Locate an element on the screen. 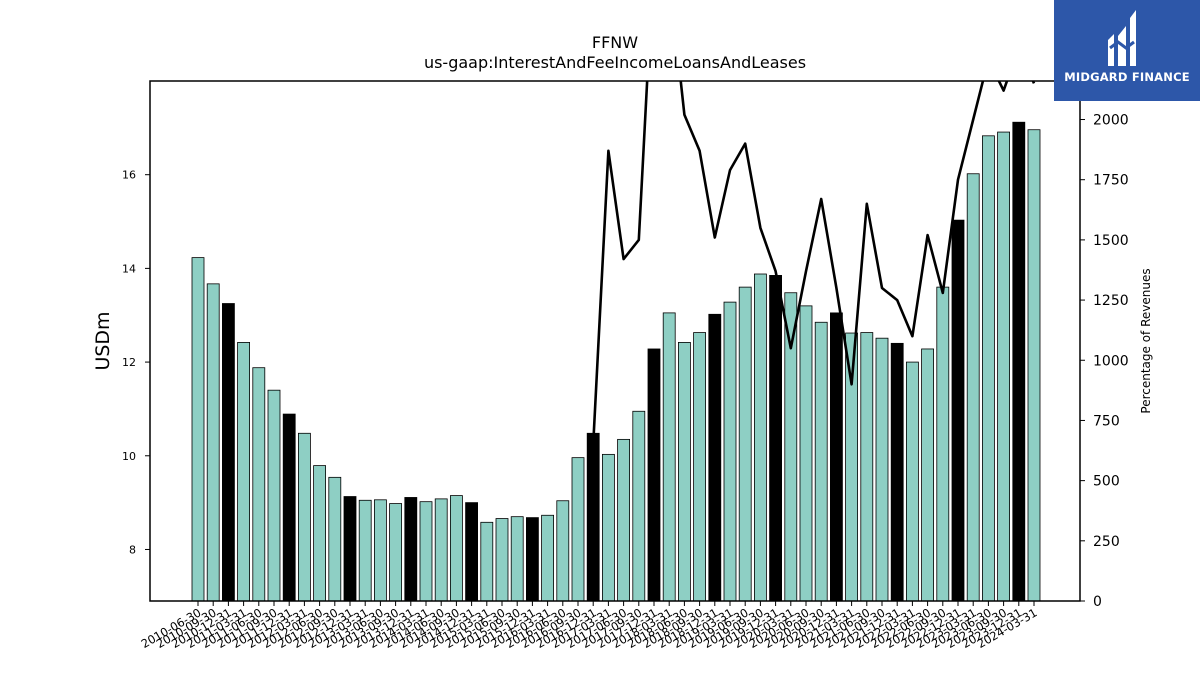 The width and height of the screenshot is (1200, 675). left-tick-label: 12 is located at coordinates (129, 362).